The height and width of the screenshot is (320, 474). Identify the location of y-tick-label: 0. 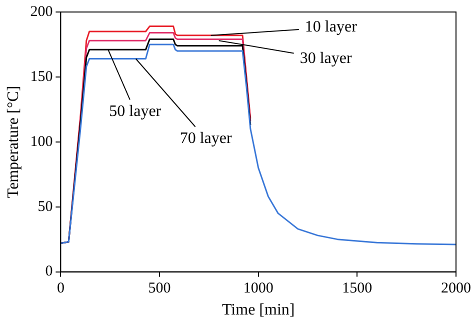
(49, 272).